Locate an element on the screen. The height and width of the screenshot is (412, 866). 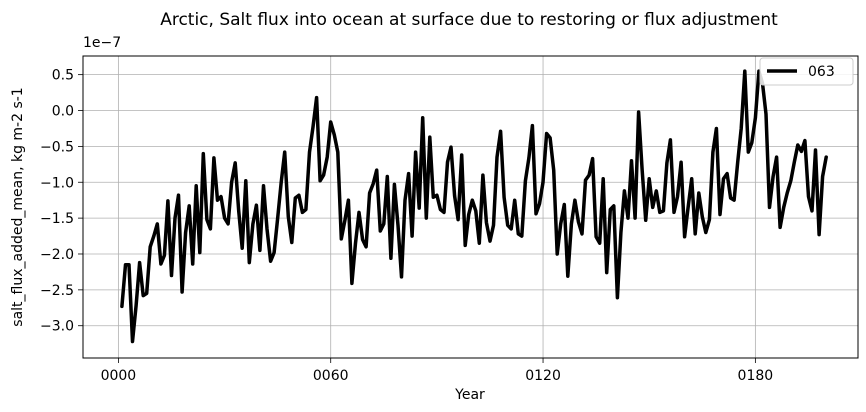
y-tick-label: 0.5 is located at coordinates (63, 76).